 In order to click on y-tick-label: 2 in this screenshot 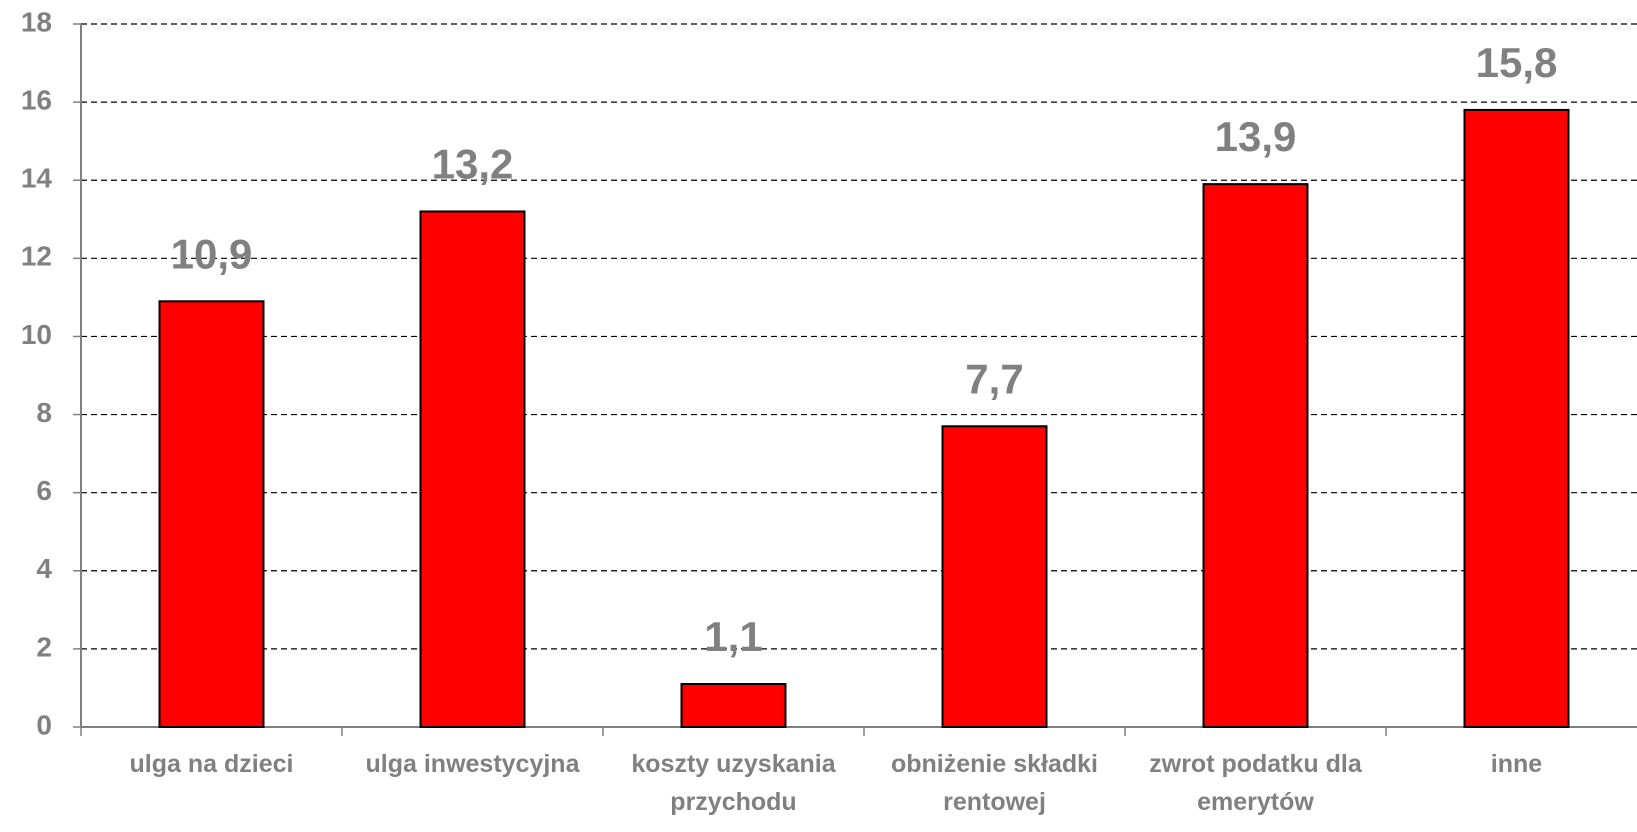, I will do `click(44, 646)`.